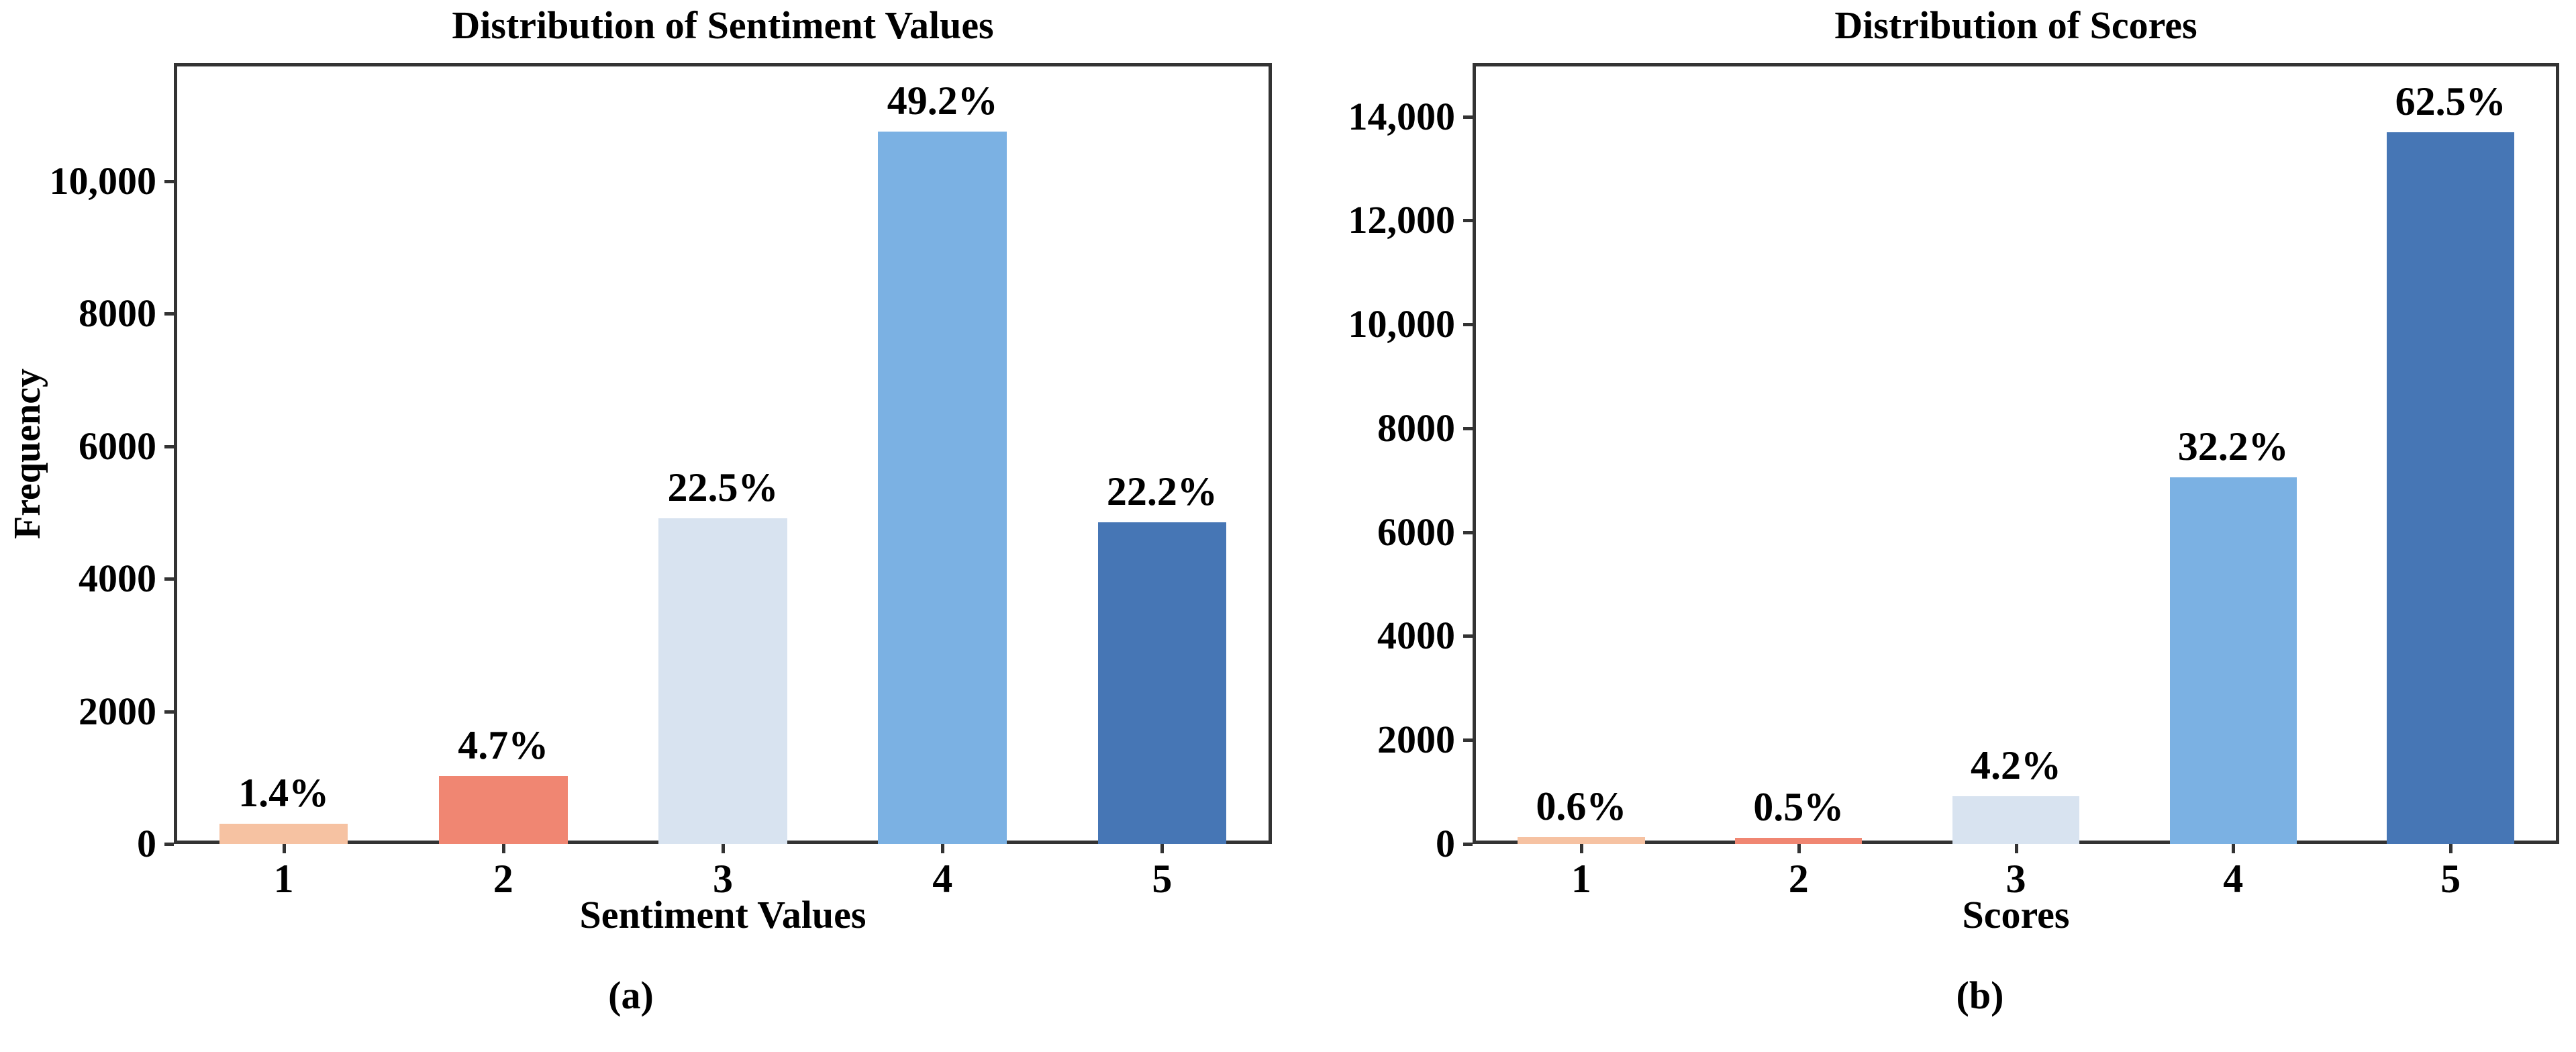 The width and height of the screenshot is (2576, 1052). Describe the element at coordinates (1581, 805) in the screenshot. I see `bar-percent-label: 0.6%` at that location.